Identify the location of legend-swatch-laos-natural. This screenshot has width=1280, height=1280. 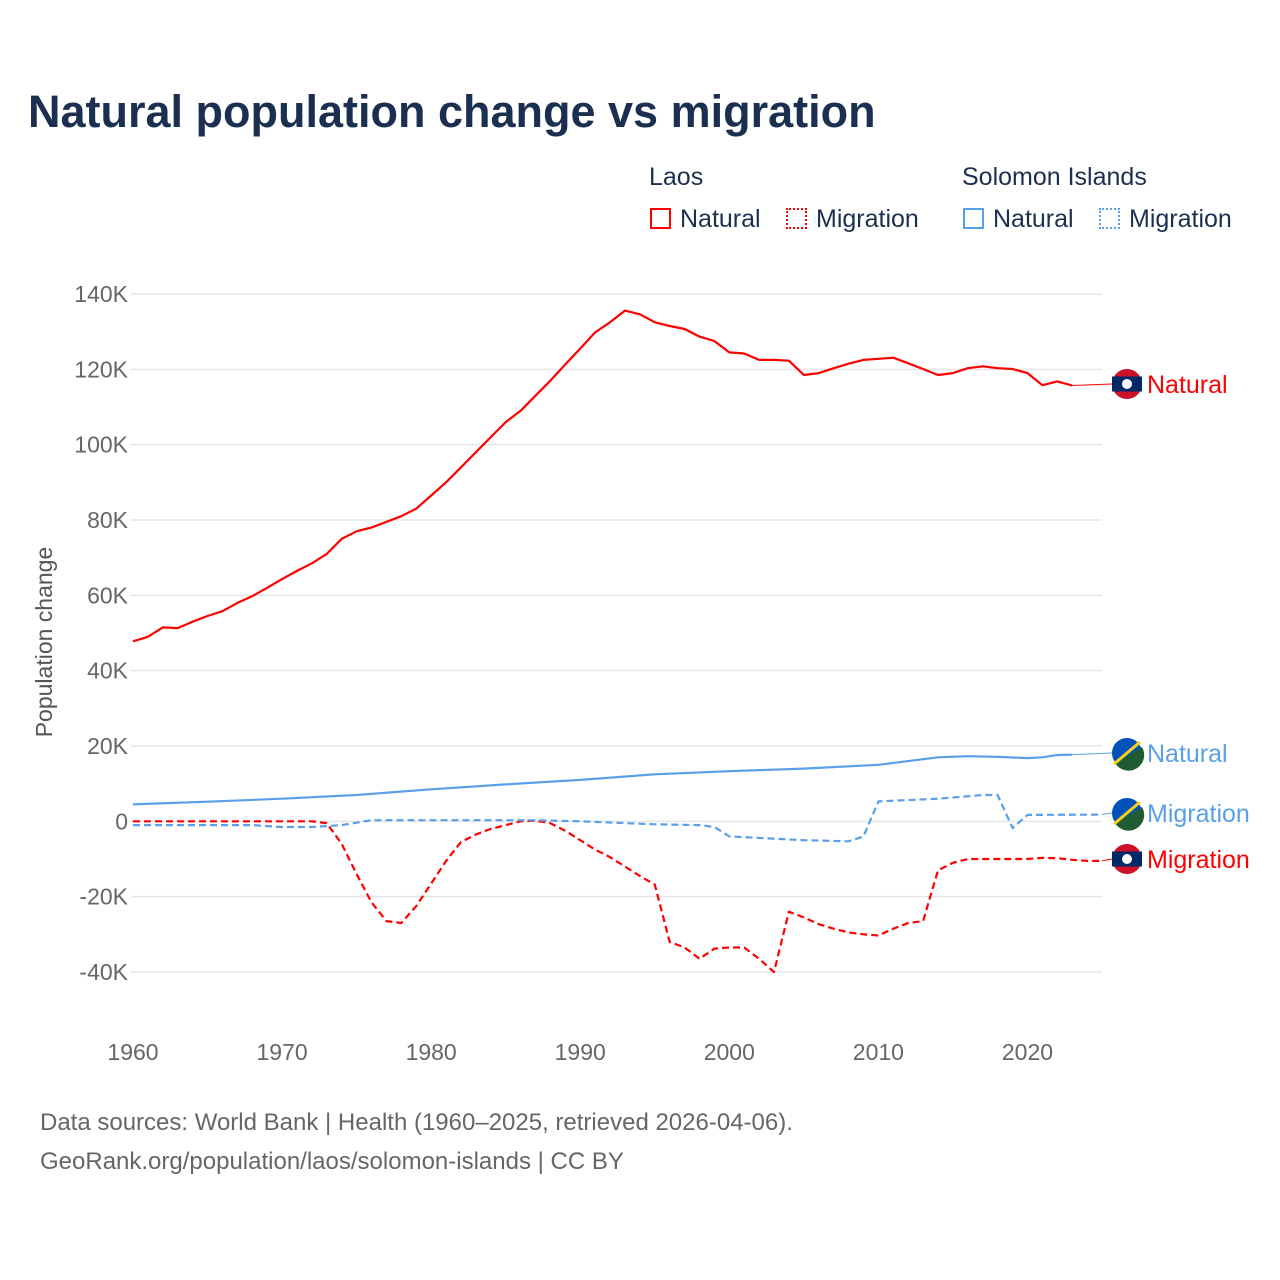
(660, 218).